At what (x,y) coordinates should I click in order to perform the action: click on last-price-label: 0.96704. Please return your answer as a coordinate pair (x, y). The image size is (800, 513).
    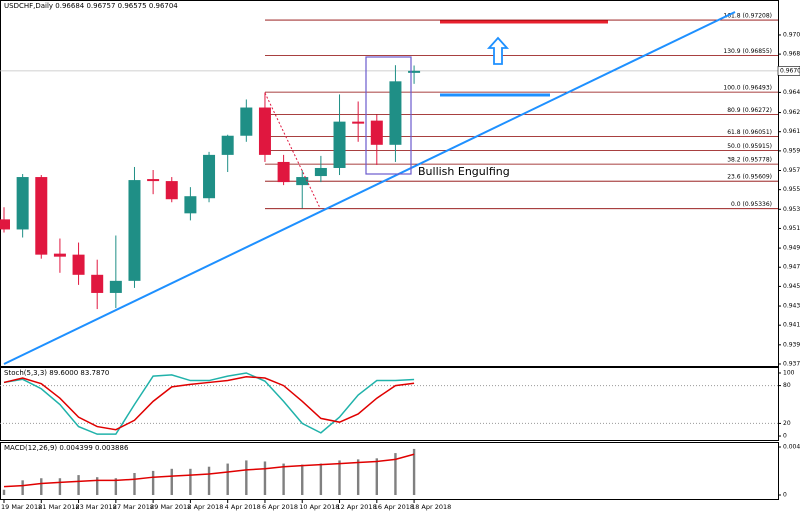
    Looking at the image, I should click on (790, 70).